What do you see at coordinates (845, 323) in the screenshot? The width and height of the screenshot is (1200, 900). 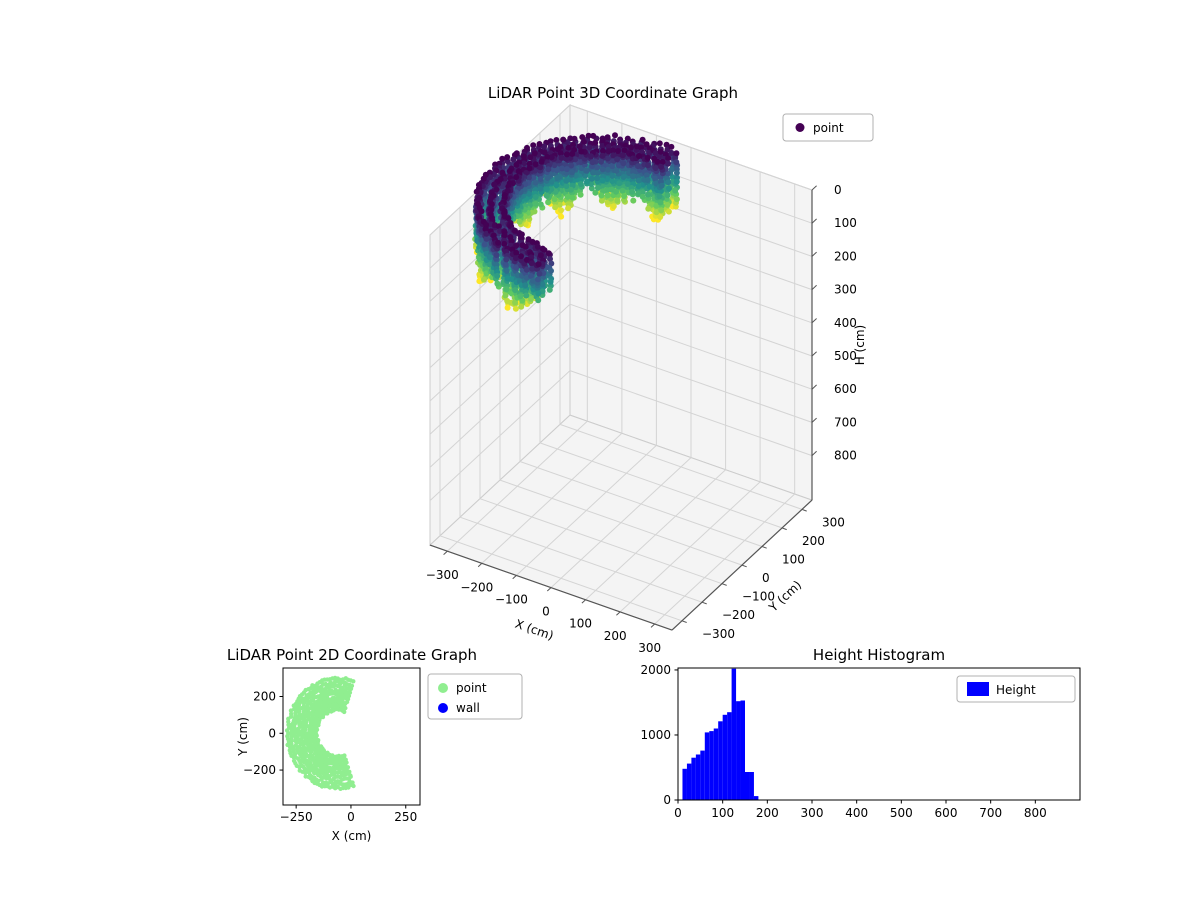 I see `z-tick-label: 400` at bounding box center [845, 323].